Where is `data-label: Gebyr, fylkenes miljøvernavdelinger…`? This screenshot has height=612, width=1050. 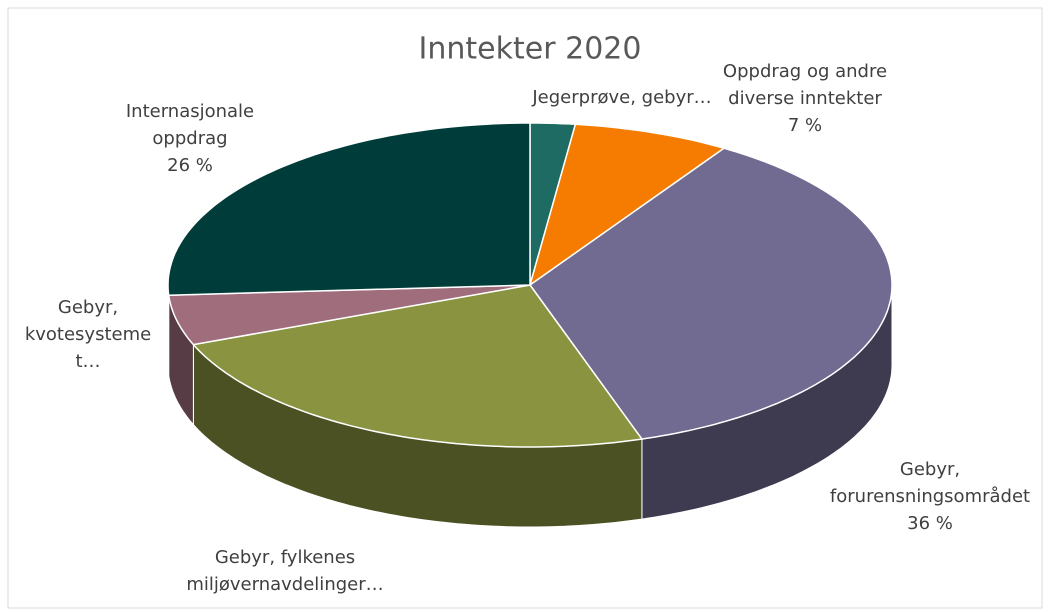 data-label: Gebyr, fylkenes miljøvernavdelinger… is located at coordinates (284, 571).